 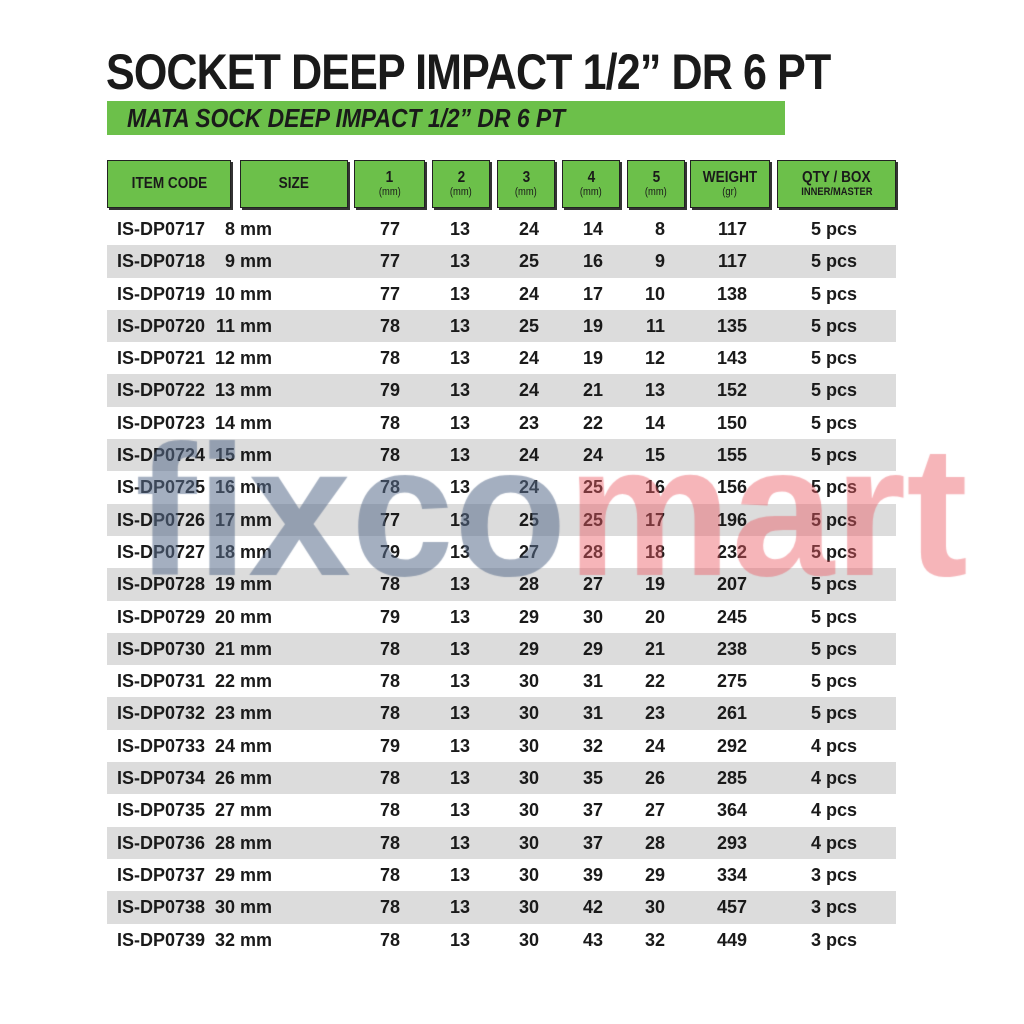 I want to click on page-title: SOCKET DEEP IMPACT 1/2” DR 6 PT, so click(x=468, y=72).